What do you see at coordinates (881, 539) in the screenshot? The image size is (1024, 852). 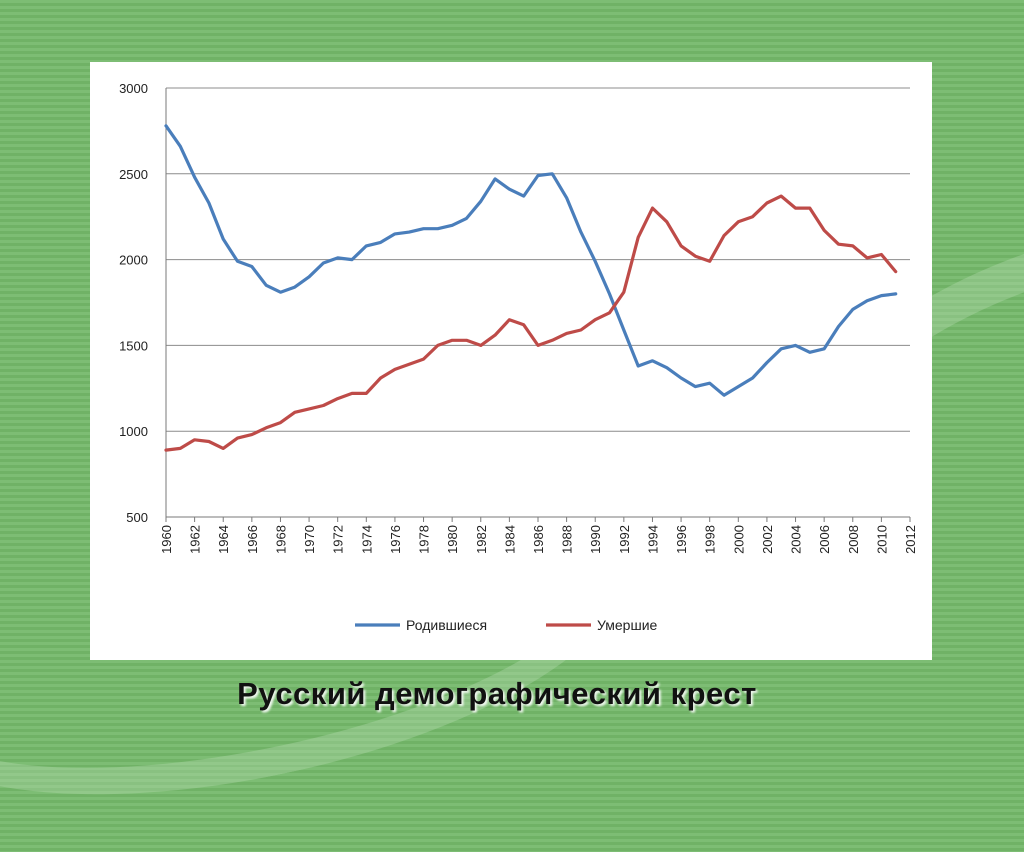 I see `x-tick-label: 2010` at bounding box center [881, 539].